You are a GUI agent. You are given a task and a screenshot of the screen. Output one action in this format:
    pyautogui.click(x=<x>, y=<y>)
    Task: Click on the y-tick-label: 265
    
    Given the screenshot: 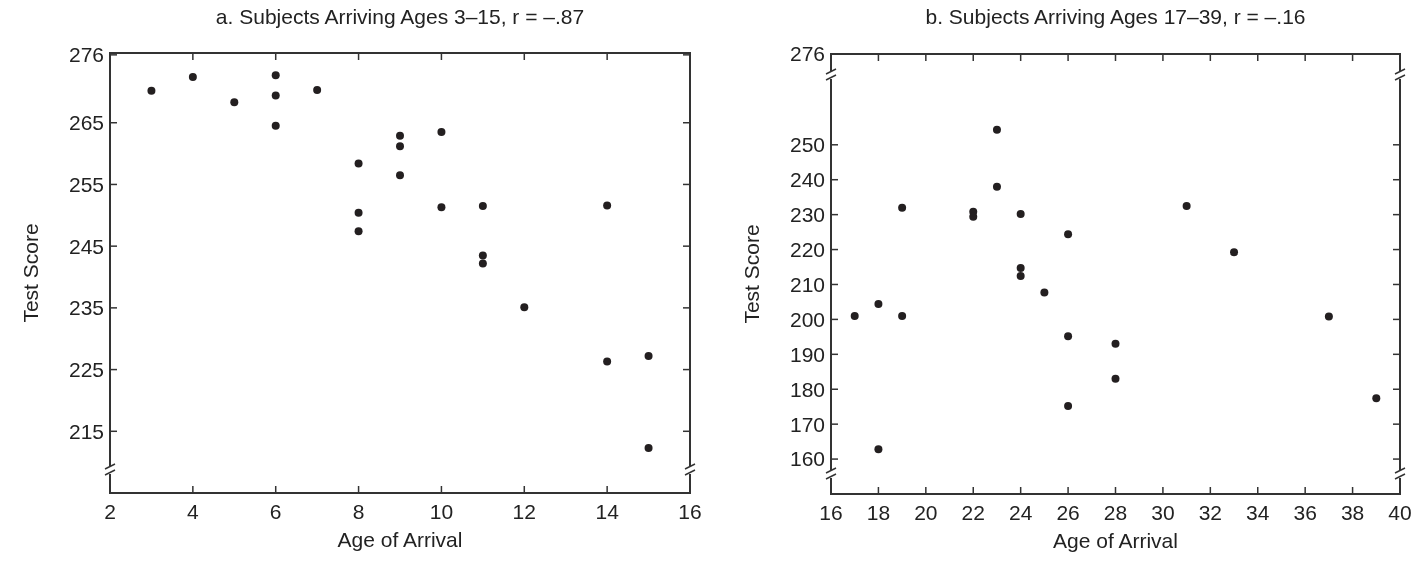 What is the action you would take?
    pyautogui.click(x=86, y=123)
    